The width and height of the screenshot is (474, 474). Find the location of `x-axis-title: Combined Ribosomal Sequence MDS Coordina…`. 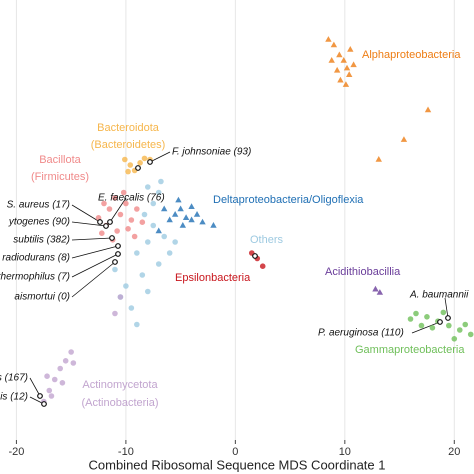

x-axis-title: Combined Ribosomal Sequence MDS Coordina… is located at coordinates (237, 464).